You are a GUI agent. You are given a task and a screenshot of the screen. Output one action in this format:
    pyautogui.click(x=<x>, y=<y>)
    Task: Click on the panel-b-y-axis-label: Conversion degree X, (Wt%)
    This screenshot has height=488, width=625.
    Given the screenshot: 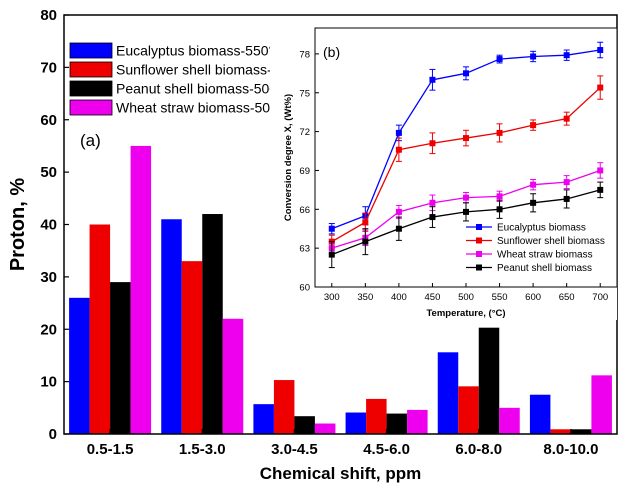 What is the action you would take?
    pyautogui.click(x=288, y=157)
    